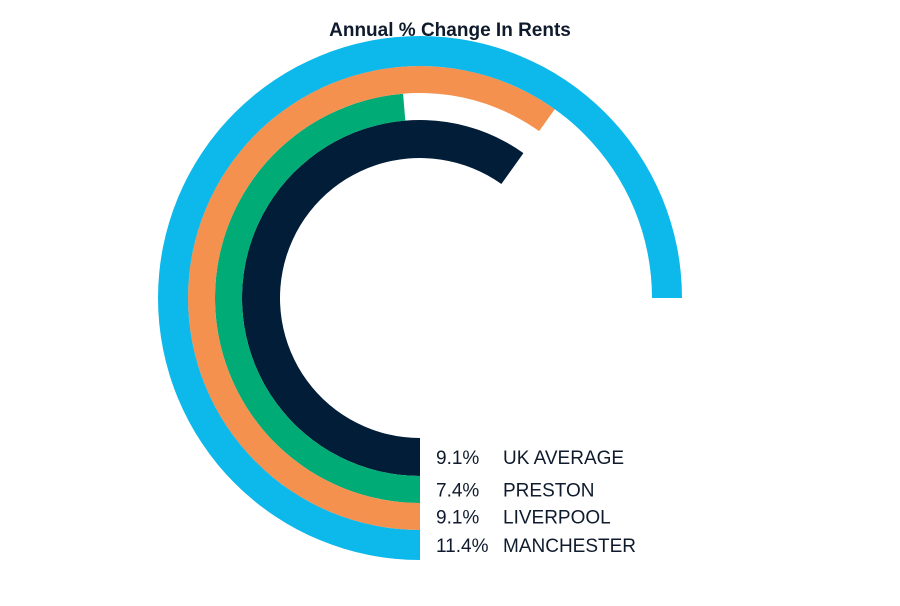 The image size is (900, 606). Describe the element at coordinates (557, 518) in the screenshot. I see `series-label: LIVERPOOL` at that location.